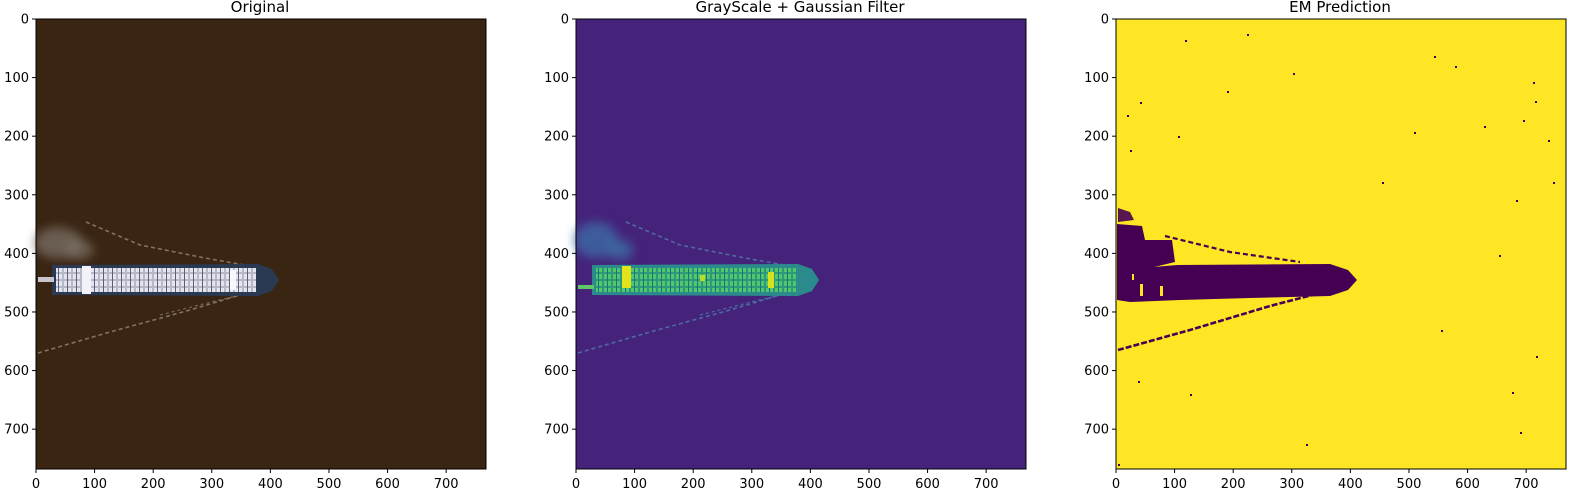 The image size is (1589, 499). Describe the element at coordinates (144, 322) in the screenshot. I see `original-wake-lower` at that location.